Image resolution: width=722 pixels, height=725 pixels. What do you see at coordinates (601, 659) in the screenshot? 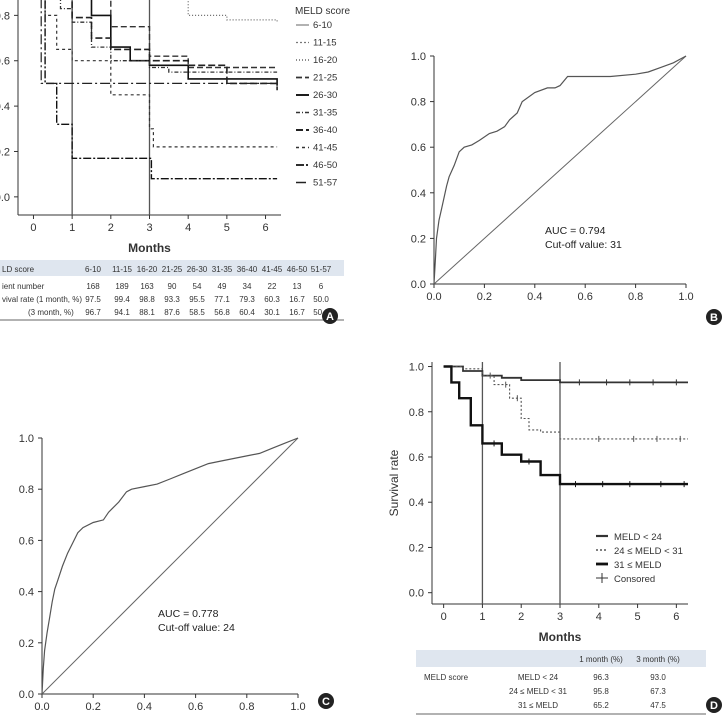
I see `table-header-cell: 1 month (%)` at bounding box center [601, 659].